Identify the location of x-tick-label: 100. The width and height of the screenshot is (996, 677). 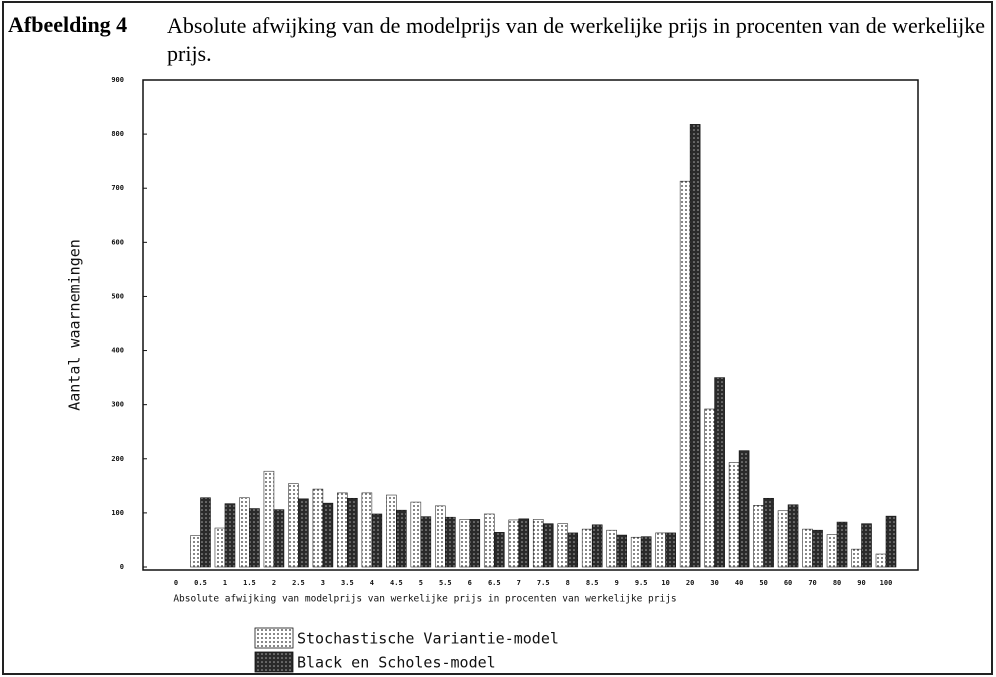
(886, 583).